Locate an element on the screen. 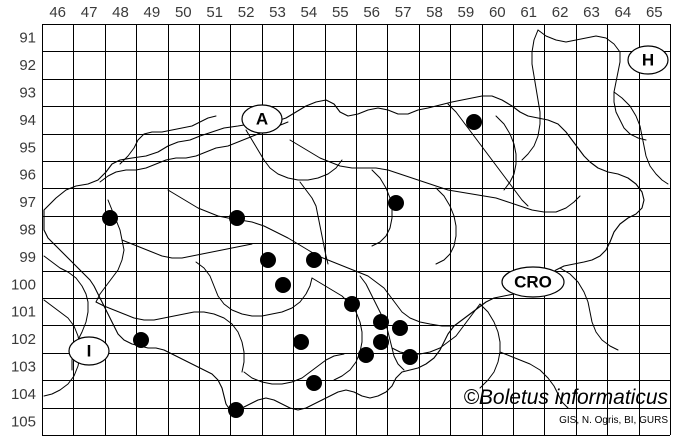  croatia-south-detail is located at coordinates (534, 380).